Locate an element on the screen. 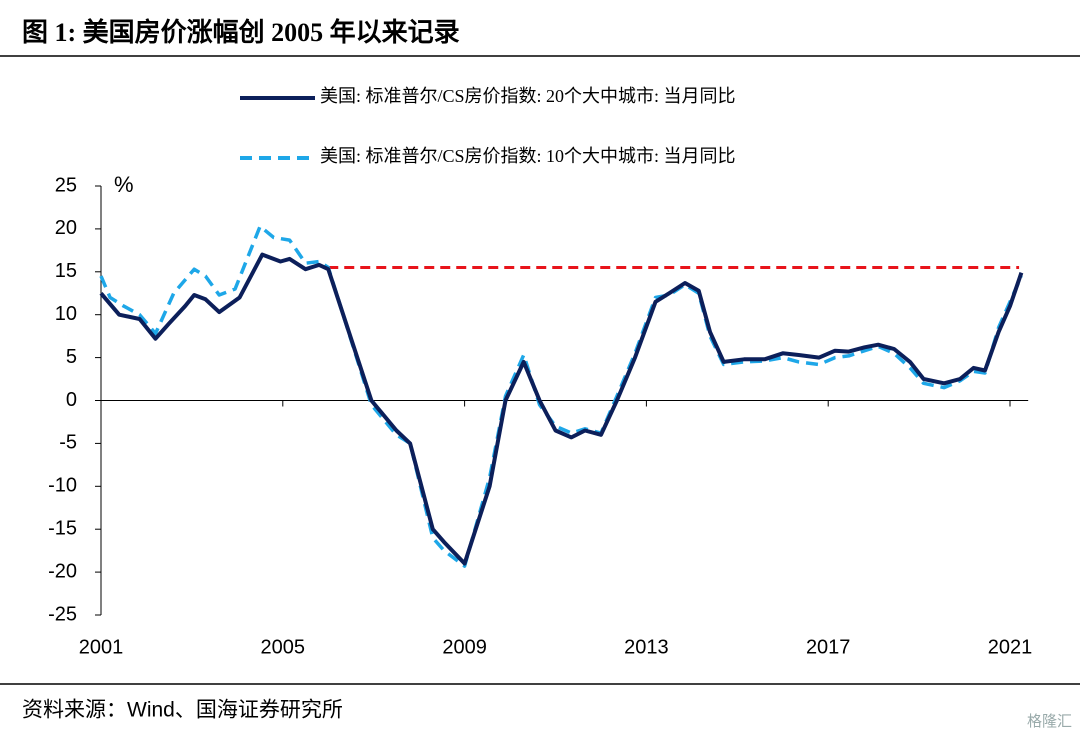 The image size is (1080, 741). y-tick-label: 0 is located at coordinates (71, 400).